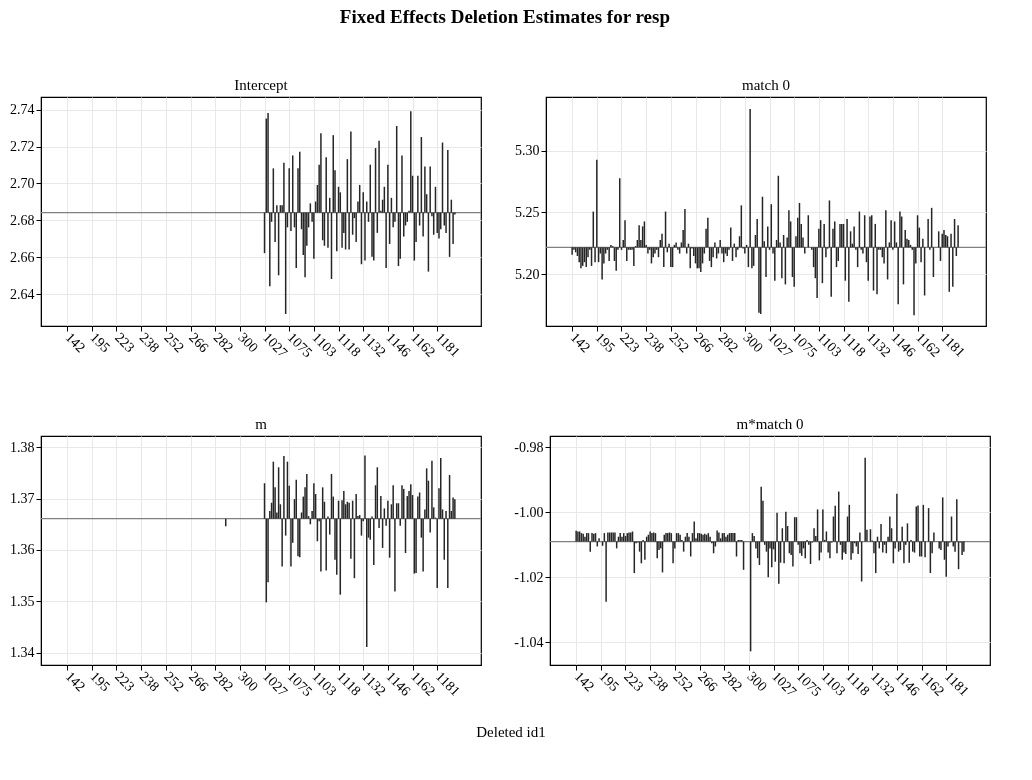 This screenshot has height=780, width=1032. What do you see at coordinates (529, 577) in the screenshot?
I see `y-tick-label: -1.02` at bounding box center [529, 577].